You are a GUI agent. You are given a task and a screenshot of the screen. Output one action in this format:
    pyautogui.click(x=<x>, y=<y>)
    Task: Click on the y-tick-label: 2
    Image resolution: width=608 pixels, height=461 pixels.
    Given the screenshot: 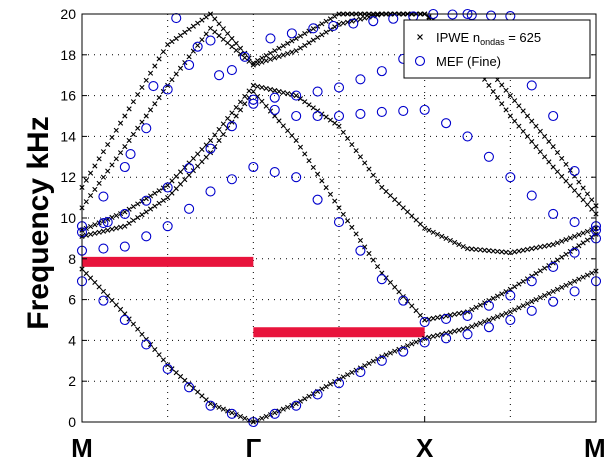 What is the action you would take?
    pyautogui.click(x=72, y=381)
    